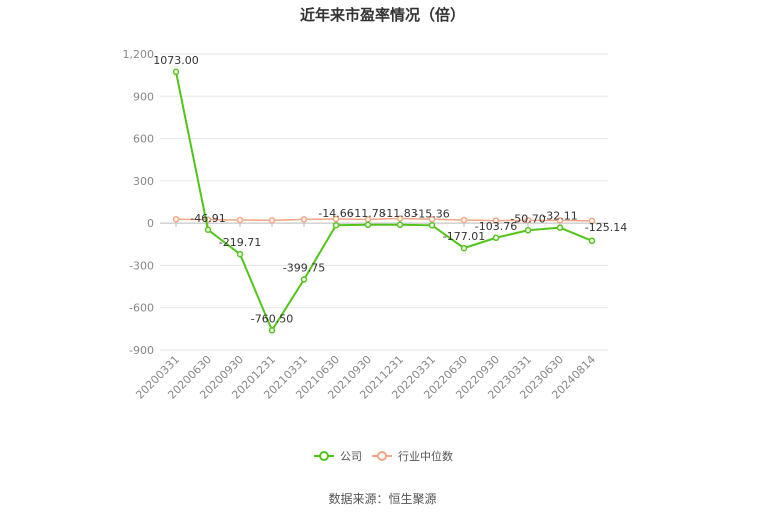 This screenshot has height=517, width=765. What do you see at coordinates (141, 308) in the screenshot?
I see `y-tick-label: -600` at bounding box center [141, 308].